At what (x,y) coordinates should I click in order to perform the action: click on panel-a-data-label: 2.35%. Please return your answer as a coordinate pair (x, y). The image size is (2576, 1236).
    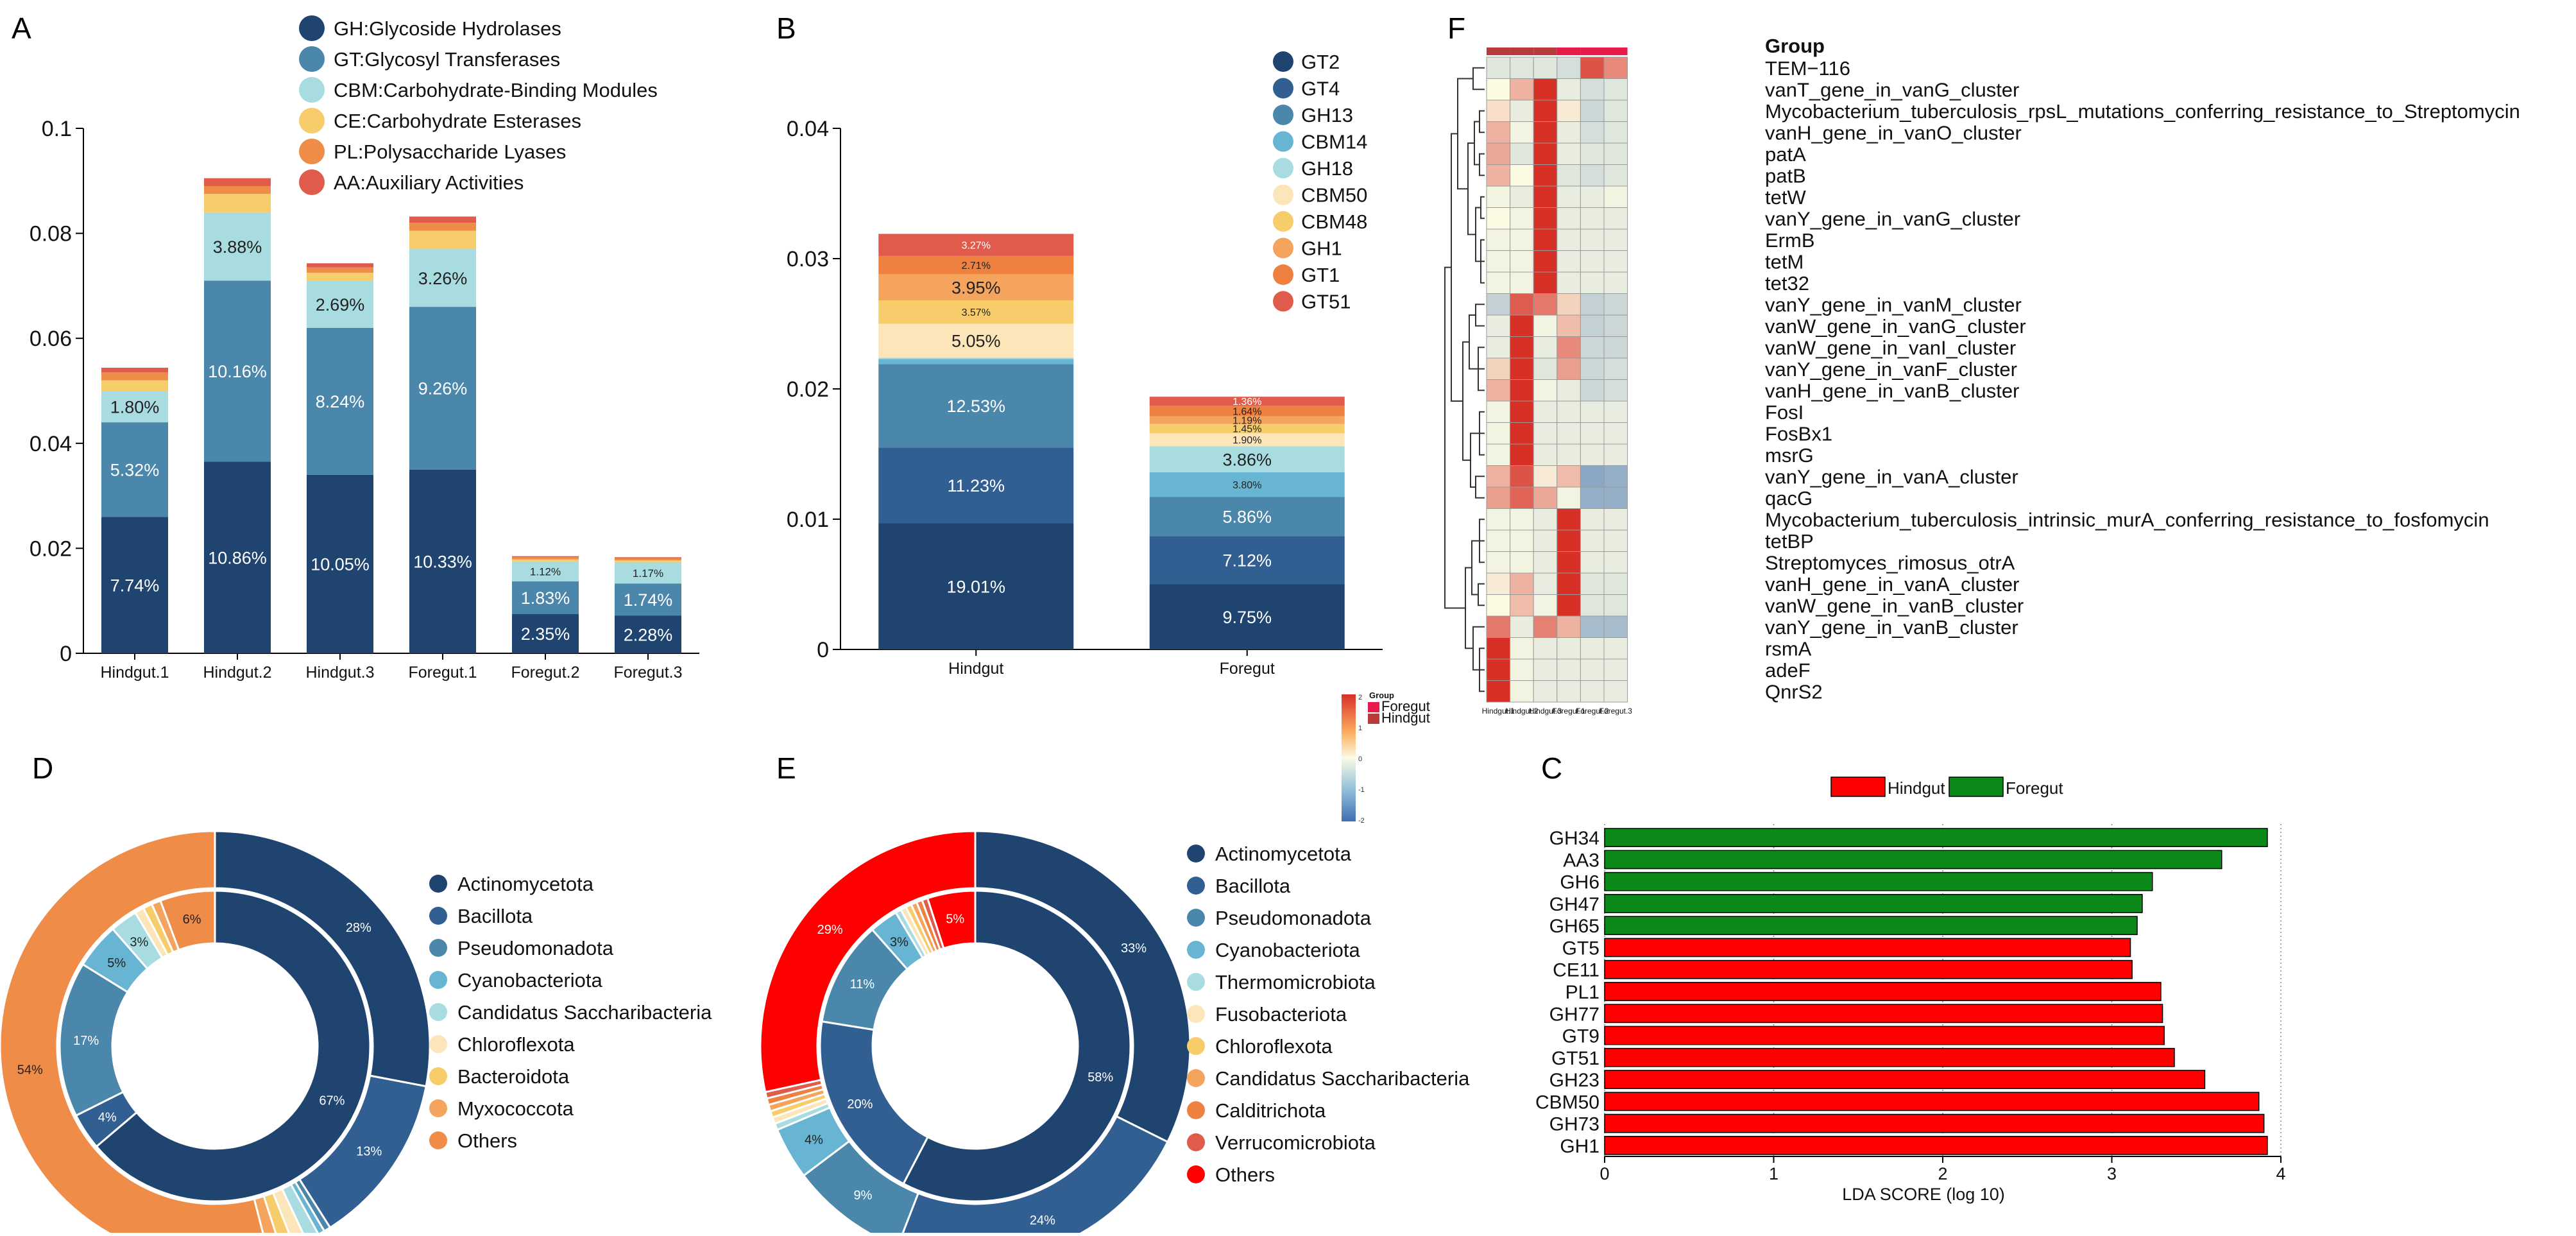
    Looking at the image, I should click on (545, 634).